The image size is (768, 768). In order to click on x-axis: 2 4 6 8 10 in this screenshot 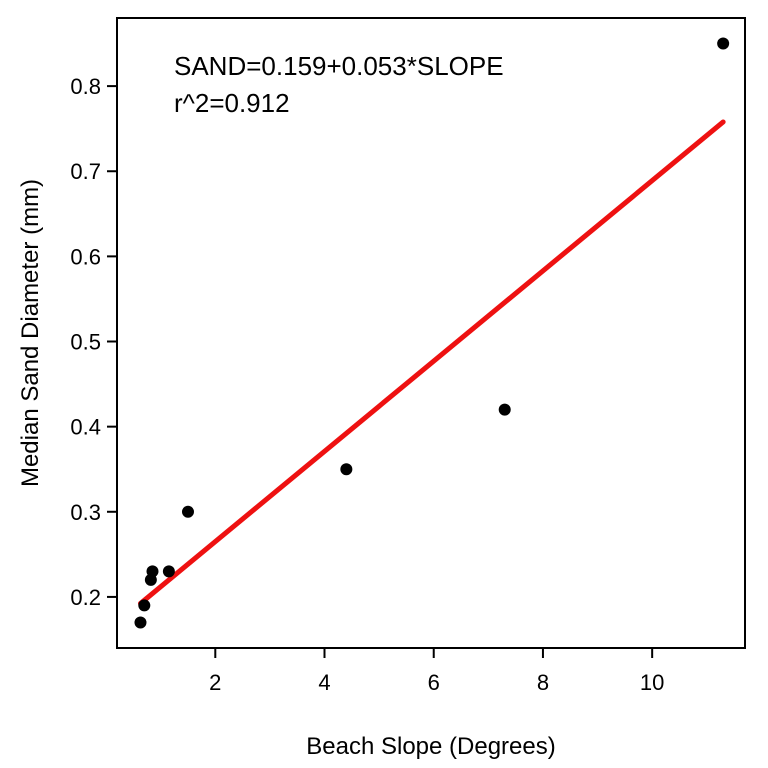, I will do `click(436, 671)`.